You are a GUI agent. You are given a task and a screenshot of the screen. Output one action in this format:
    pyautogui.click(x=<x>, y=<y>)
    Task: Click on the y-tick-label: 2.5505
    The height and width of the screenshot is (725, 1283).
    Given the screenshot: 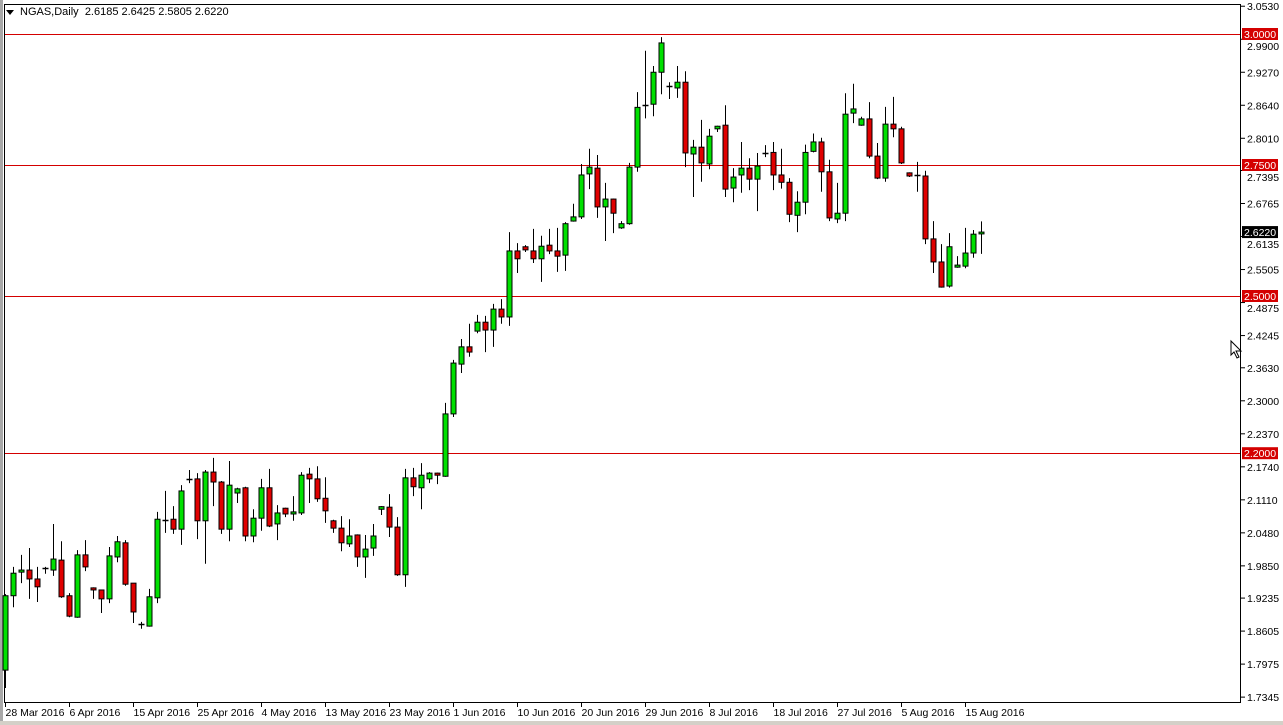 What is the action you would take?
    pyautogui.click(x=1263, y=271)
    